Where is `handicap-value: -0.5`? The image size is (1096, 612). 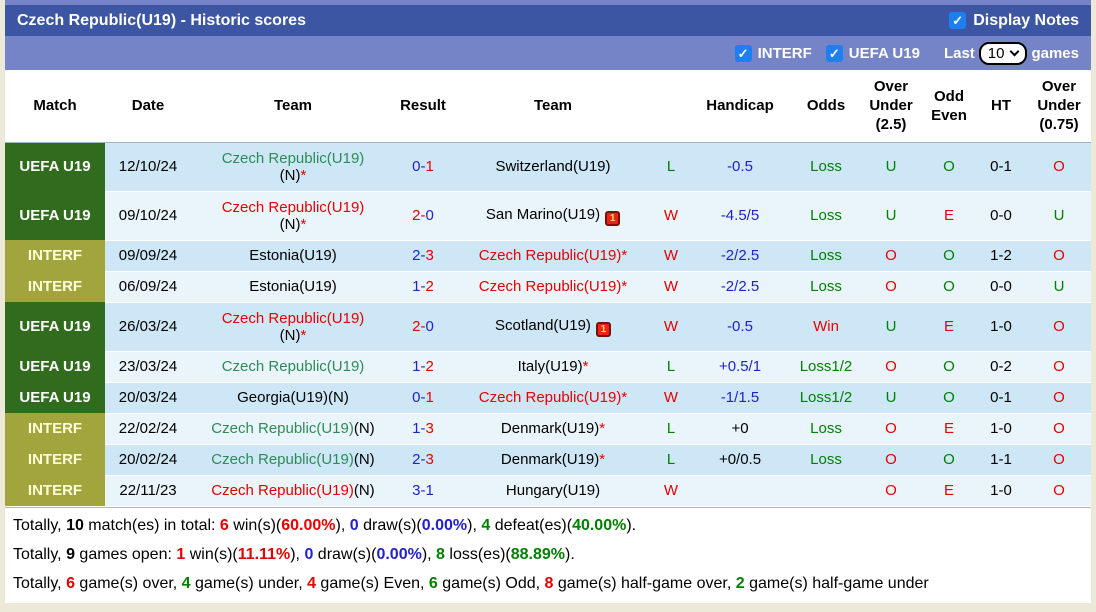 handicap-value: -0.5 is located at coordinates (740, 326).